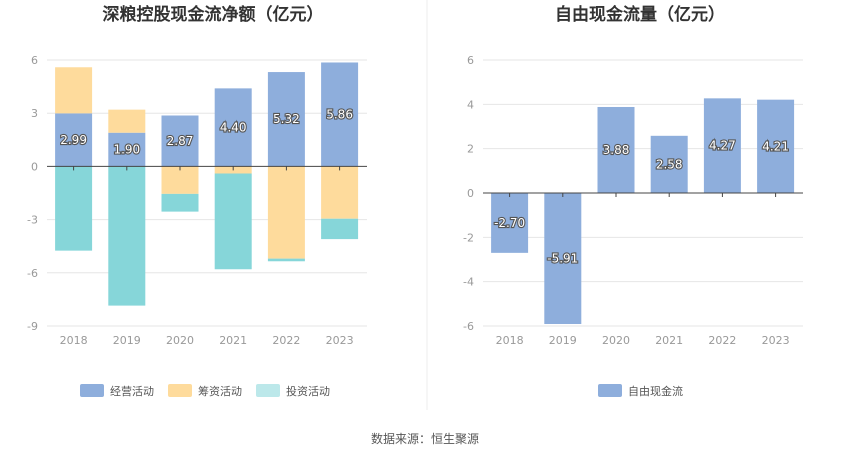 Image resolution: width=850 pixels, height=458 pixels. I want to click on fcf-data-label: 4.21, so click(775, 146).